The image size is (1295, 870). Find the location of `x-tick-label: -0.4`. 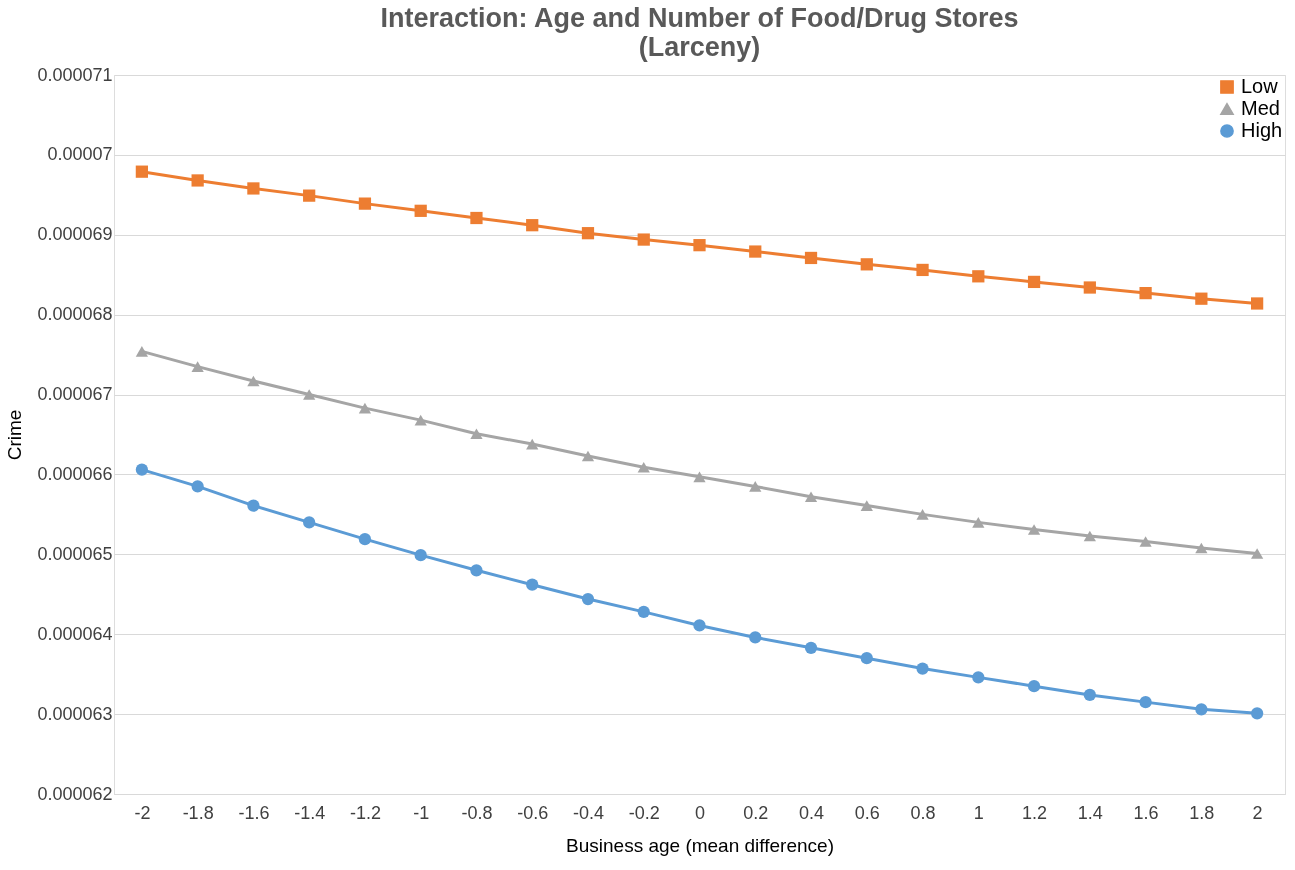

x-tick-label: -0.4 is located at coordinates (588, 812).